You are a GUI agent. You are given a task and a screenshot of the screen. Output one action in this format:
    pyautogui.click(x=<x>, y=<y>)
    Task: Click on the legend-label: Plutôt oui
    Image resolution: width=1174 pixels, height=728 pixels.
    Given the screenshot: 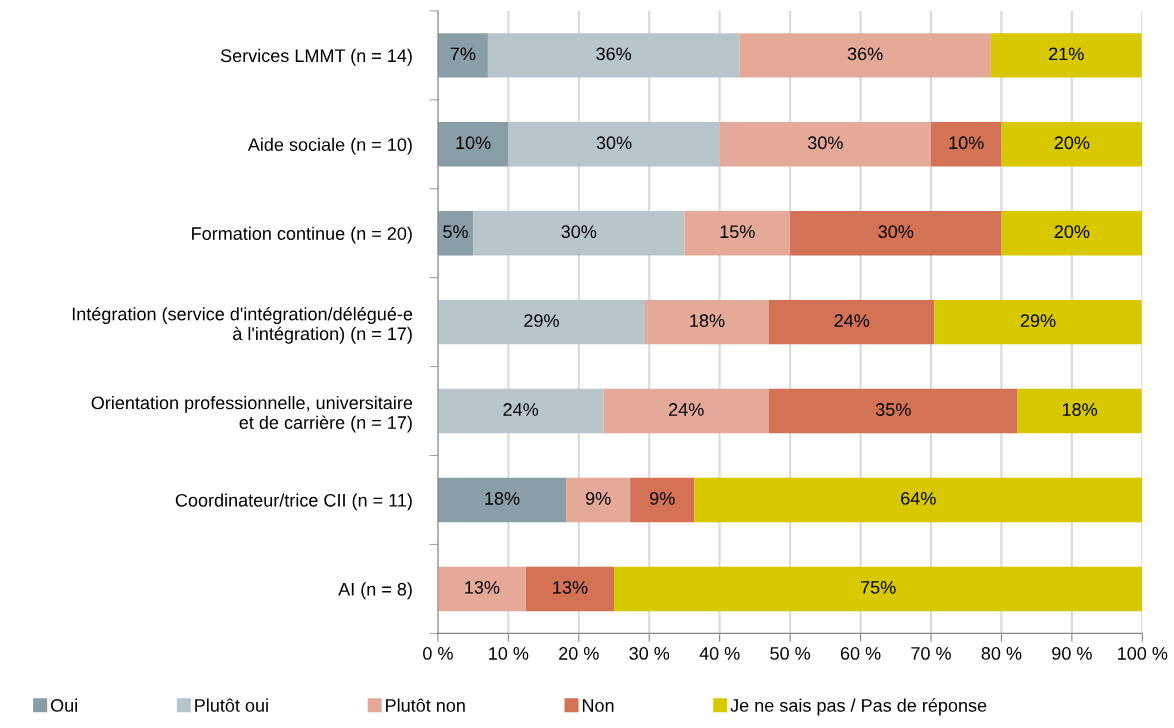 What is the action you would take?
    pyautogui.click(x=231, y=705)
    